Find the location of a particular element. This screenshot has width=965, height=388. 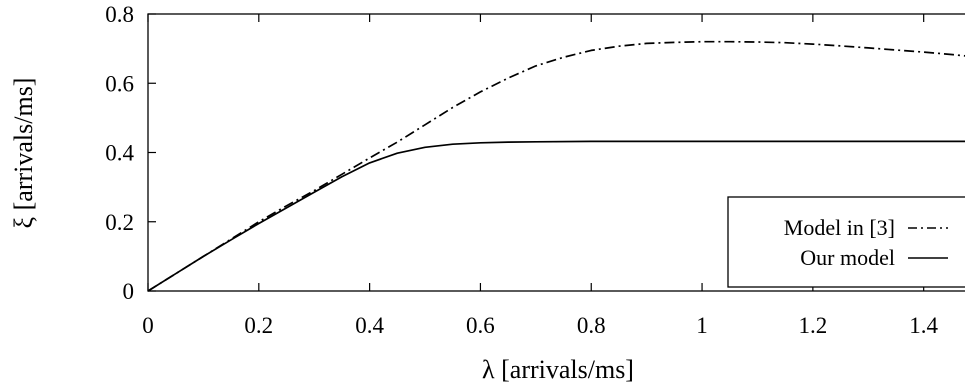

x-tick-label: 1.2 is located at coordinates (812, 325).